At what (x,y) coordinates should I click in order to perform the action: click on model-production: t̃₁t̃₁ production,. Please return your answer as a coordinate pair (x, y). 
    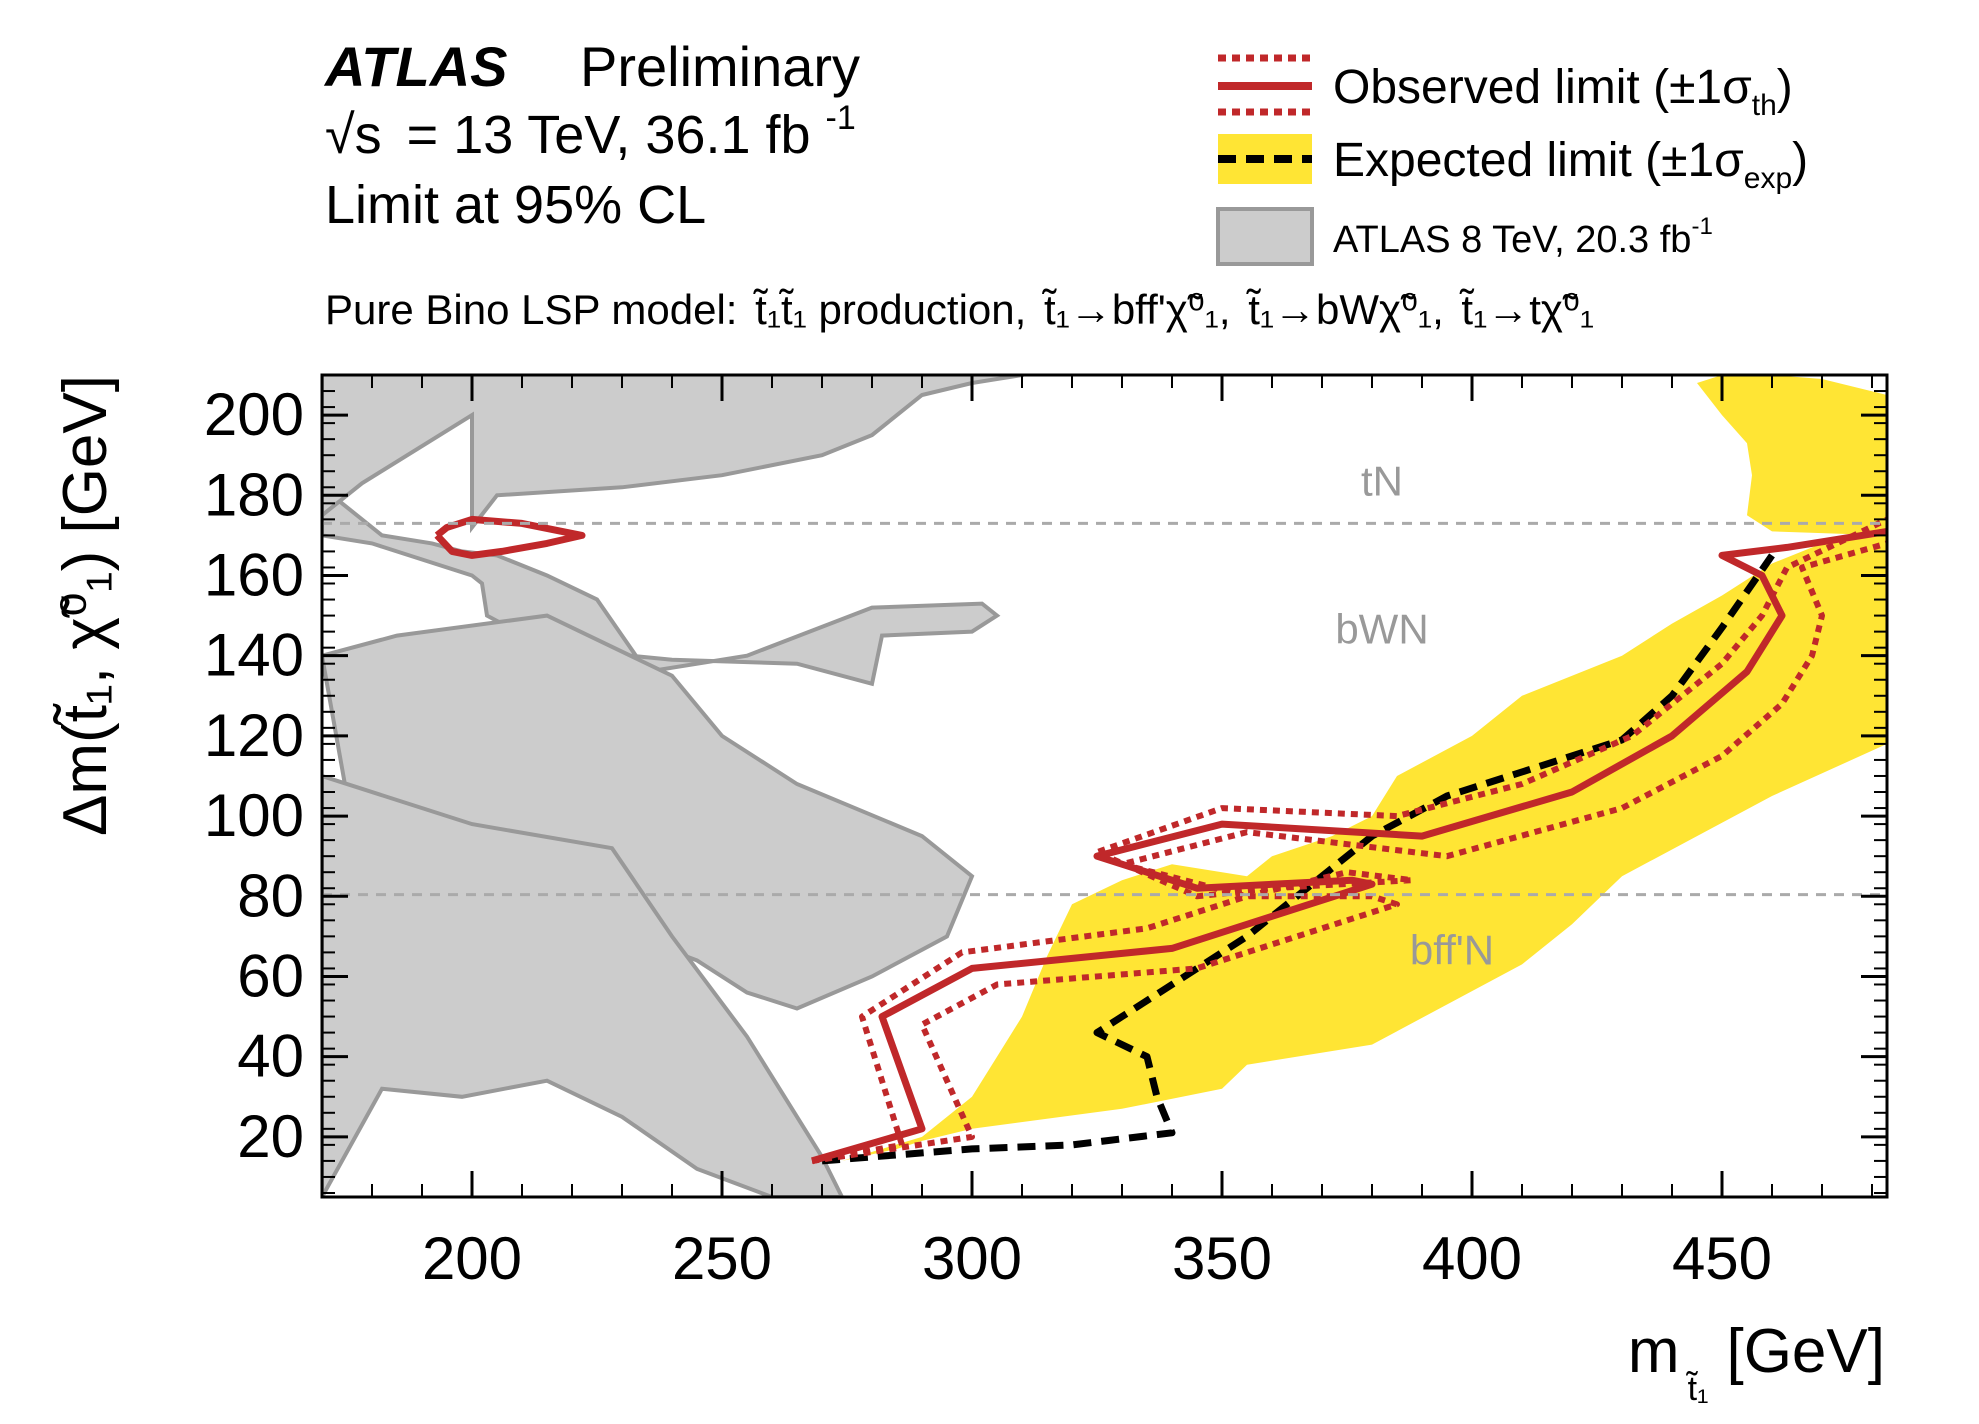
    Looking at the image, I should click on (890, 309).